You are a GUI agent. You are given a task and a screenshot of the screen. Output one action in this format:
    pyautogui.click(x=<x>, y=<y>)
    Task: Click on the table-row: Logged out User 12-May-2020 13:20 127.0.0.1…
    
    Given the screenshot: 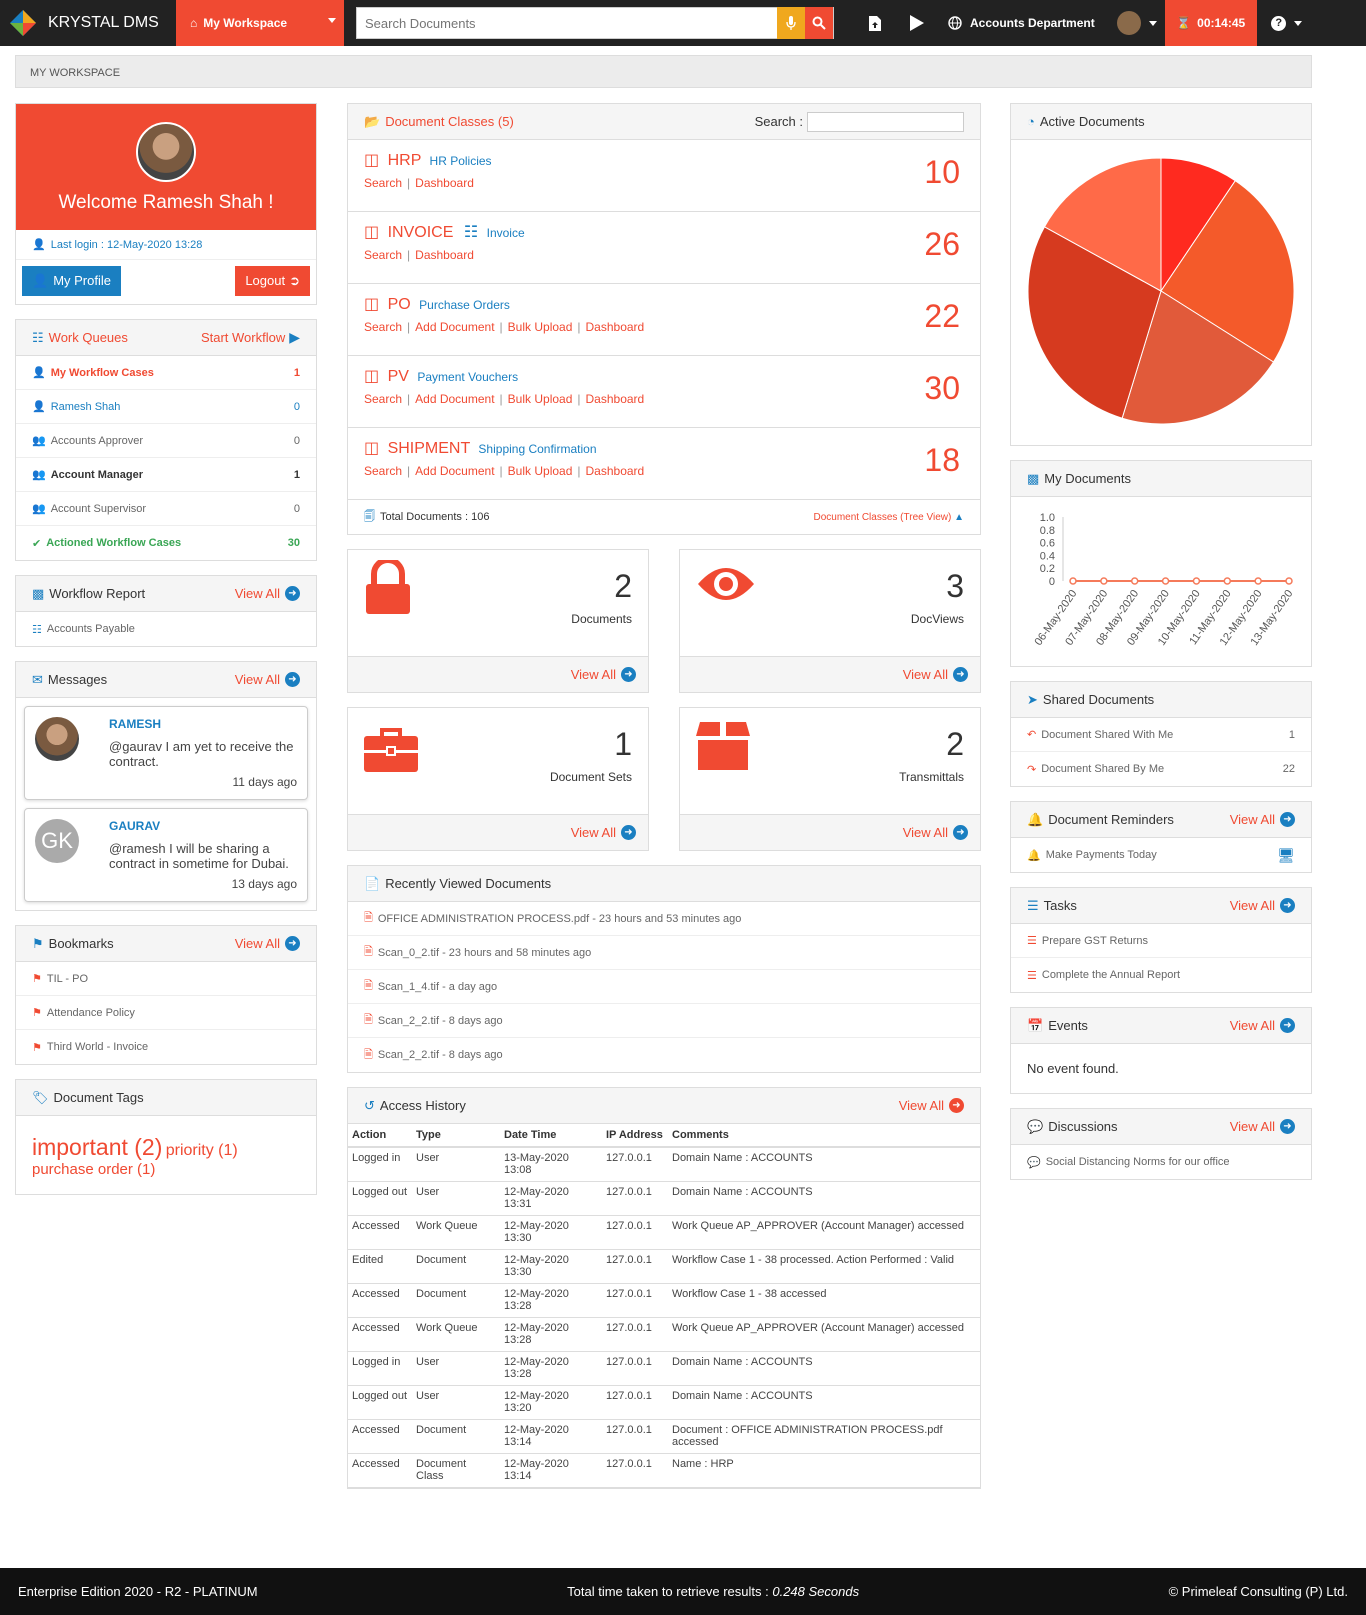 What is the action you would take?
    pyautogui.click(x=664, y=1402)
    